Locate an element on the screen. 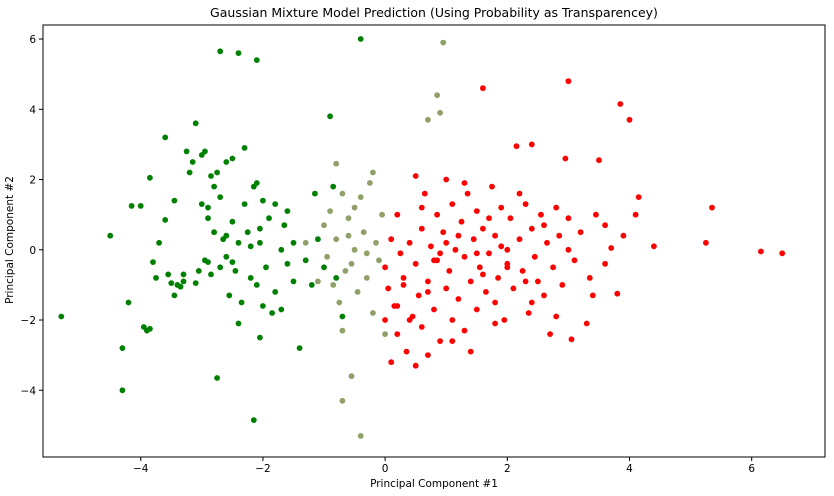  x-tick-label: 6 is located at coordinates (751, 469).